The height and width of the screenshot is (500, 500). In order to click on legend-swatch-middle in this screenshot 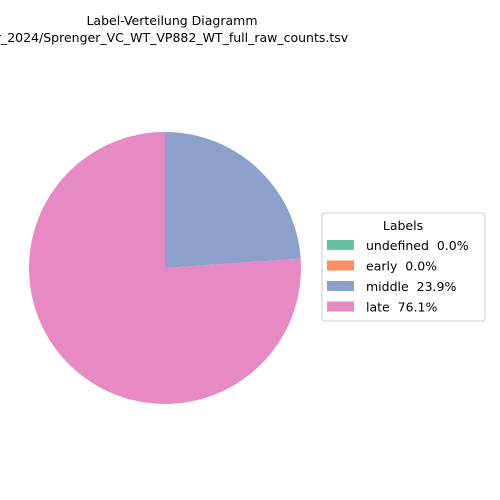, I will do `click(340, 286)`.